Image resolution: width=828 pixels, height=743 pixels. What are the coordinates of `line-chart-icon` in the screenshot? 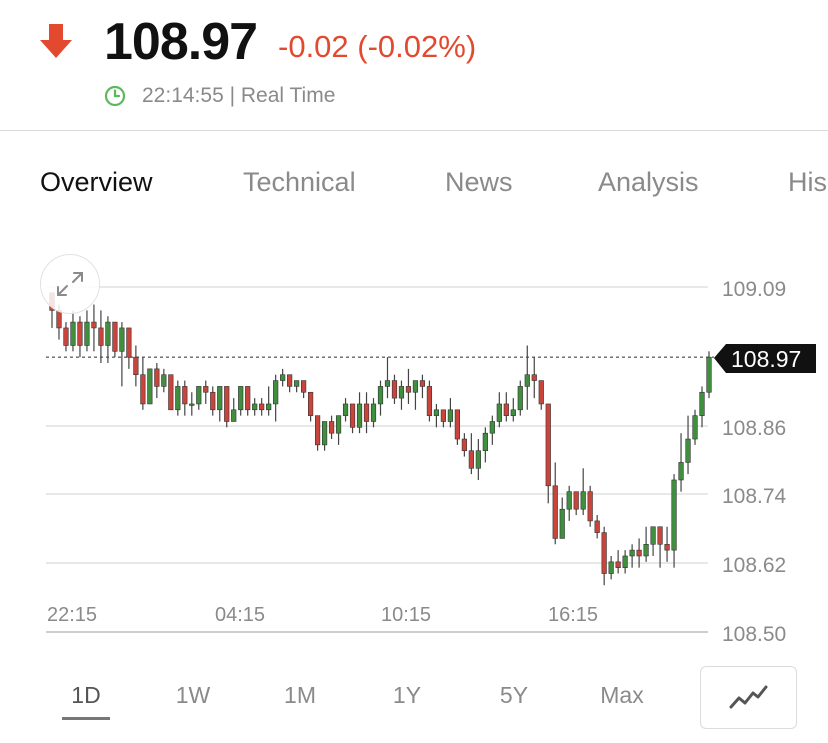 It's located at (748, 697).